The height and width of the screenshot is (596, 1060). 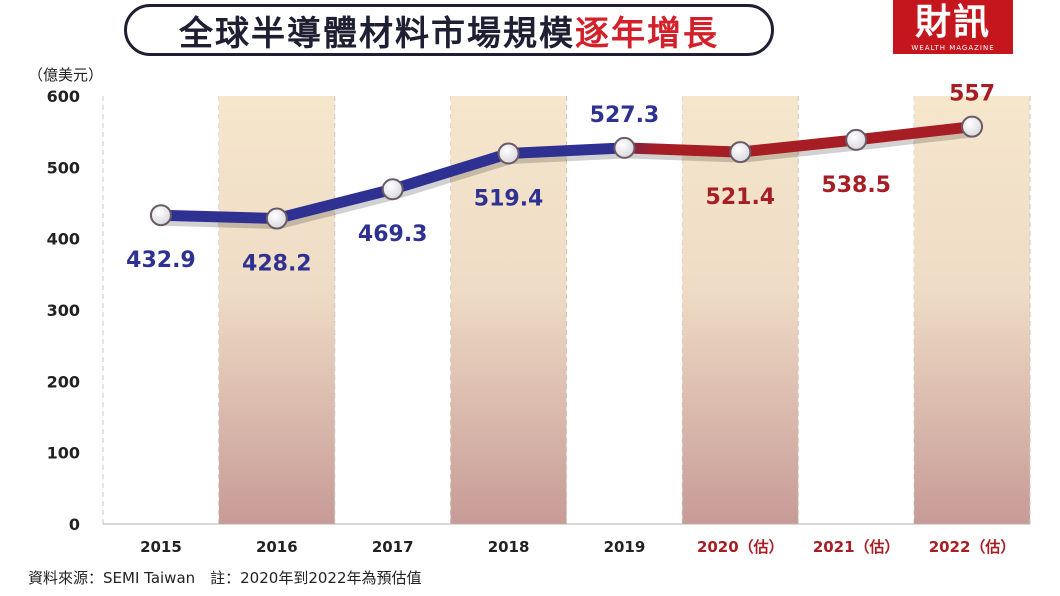 I want to click on brand-logo: 財訊 WEALTH MAGAZINE, so click(x=953, y=27).